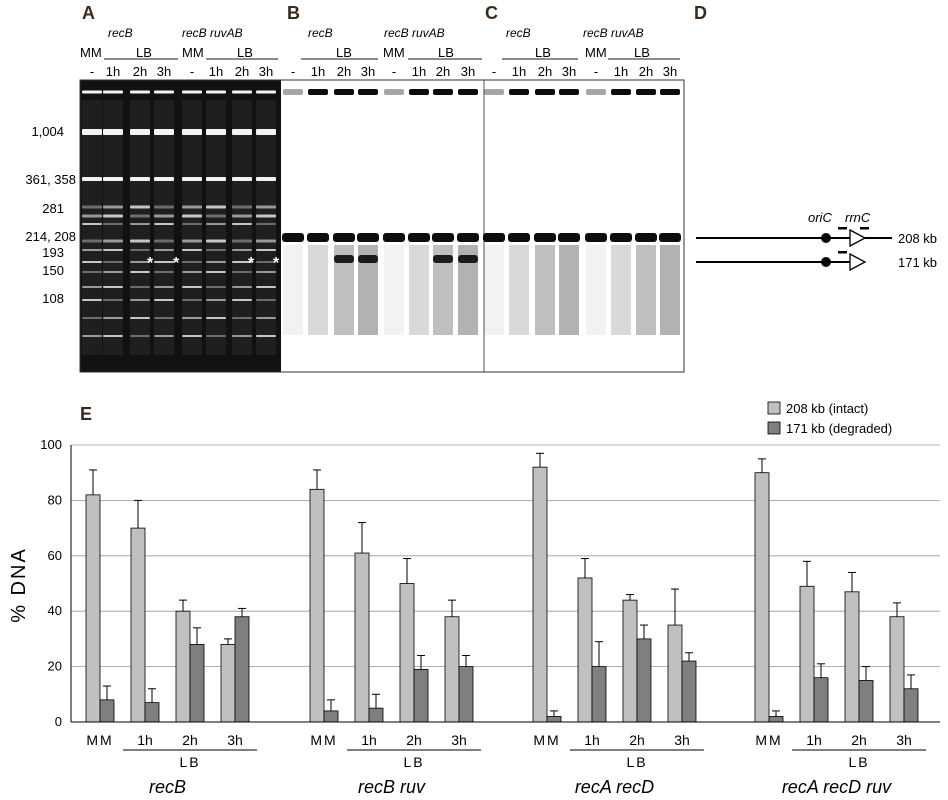 Image resolution: width=948 pixels, height=800 pixels. What do you see at coordinates (491, 13) in the screenshot?
I see `panel-c-letter: C` at bounding box center [491, 13].